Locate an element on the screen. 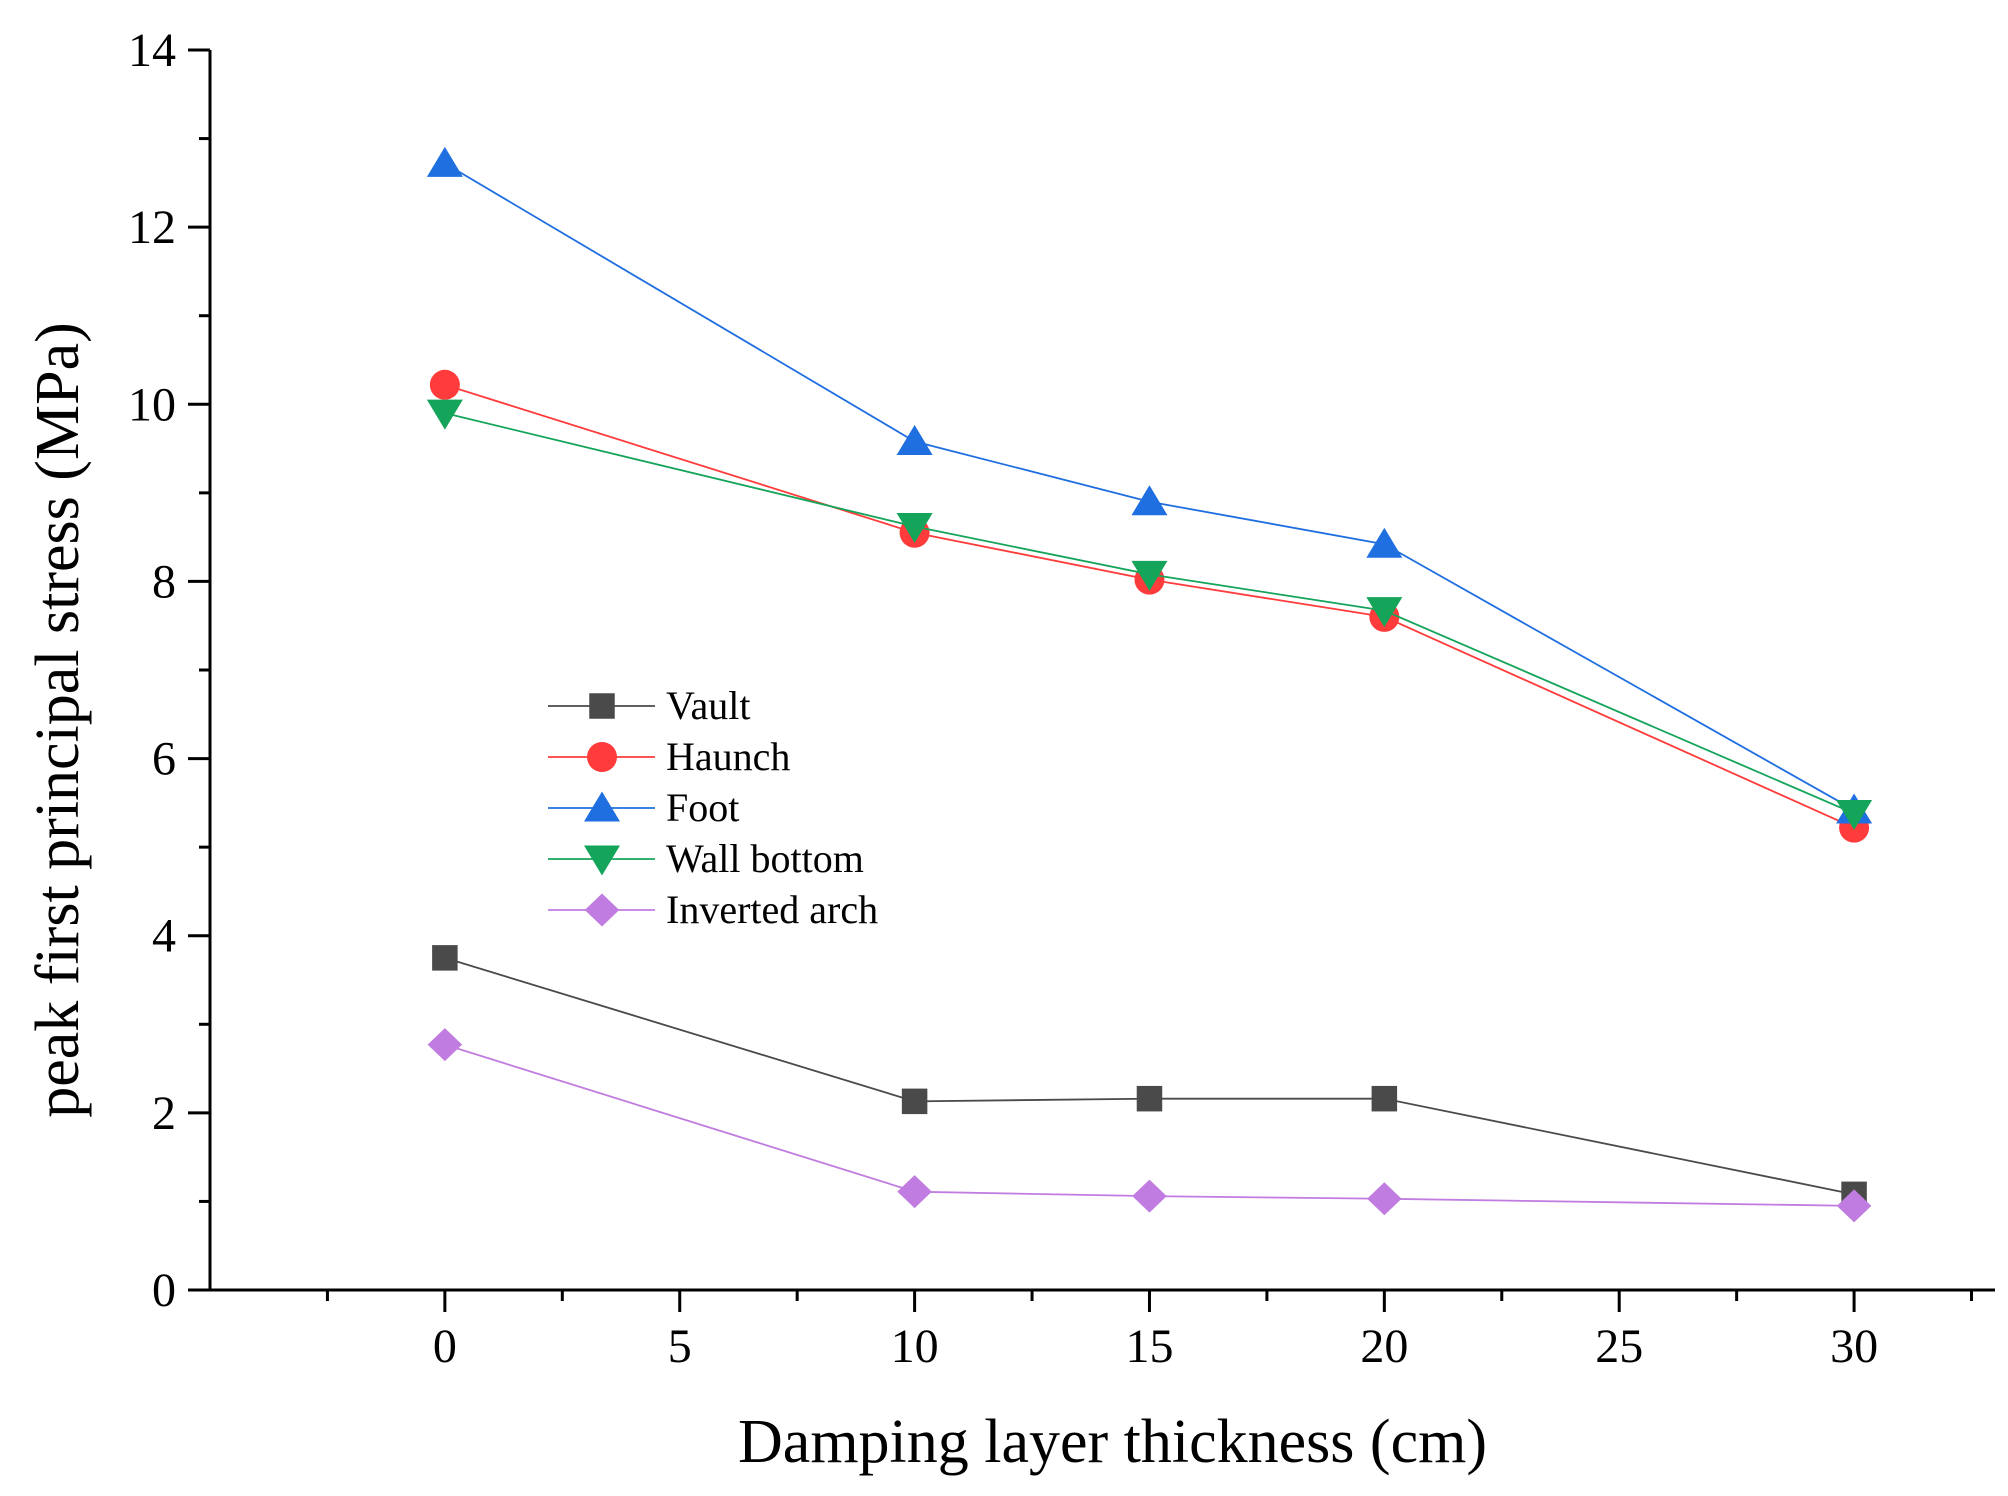  legend: Vault Haunch Foot Wall bottom Inverted arch is located at coordinates (713, 807).